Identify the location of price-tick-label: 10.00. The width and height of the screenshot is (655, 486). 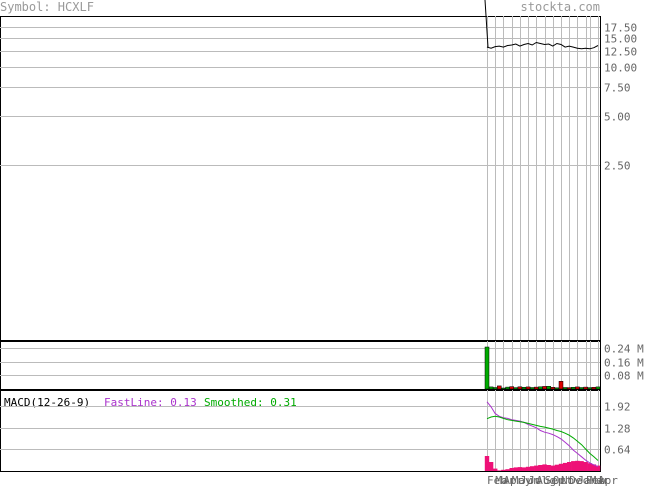
(620, 68).